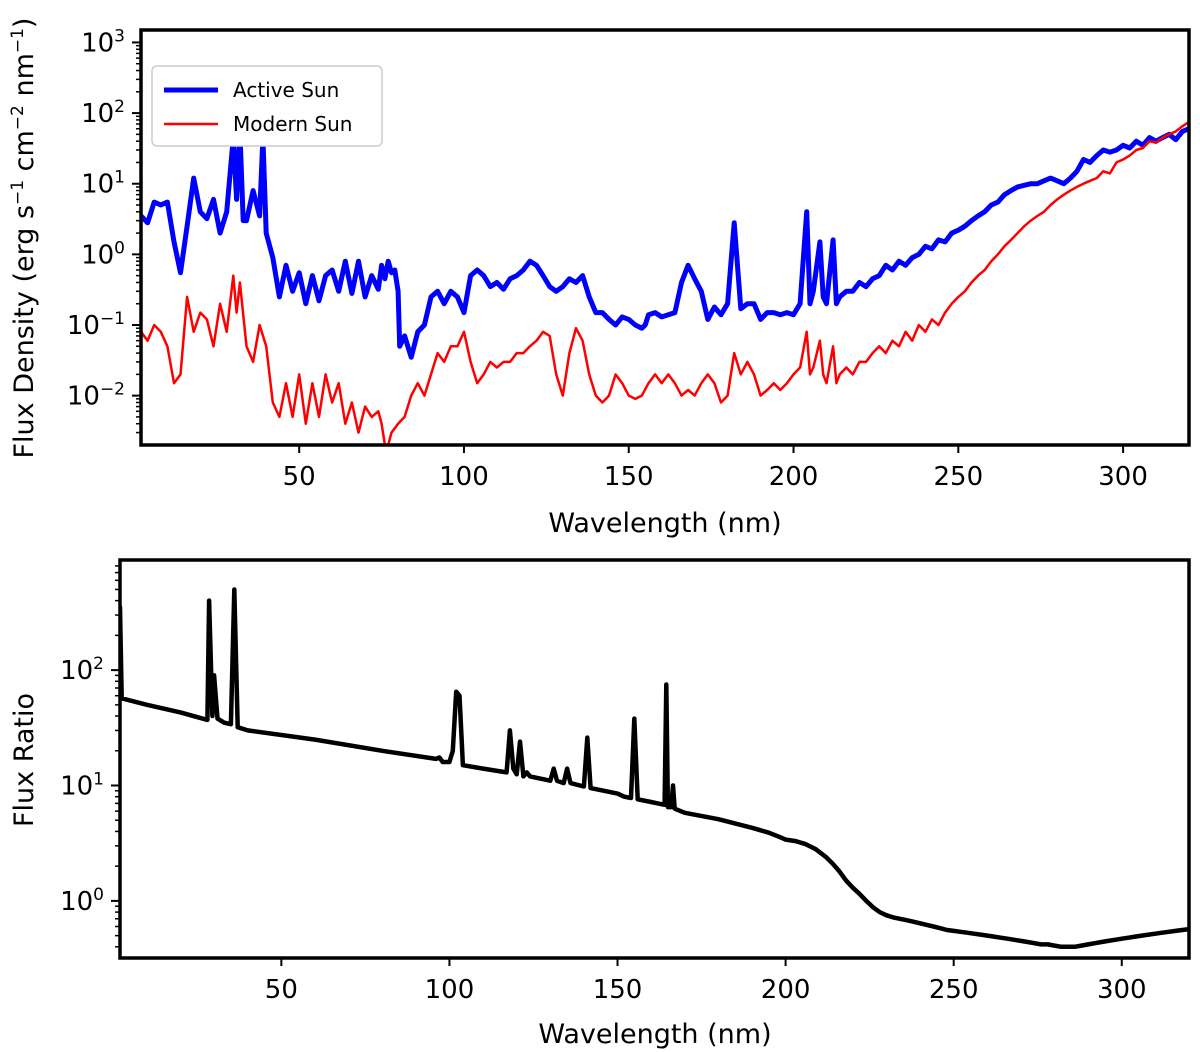 The image size is (1200, 1052). I want to click on flux-ratio-x-tick-label: 250, so click(954, 990).